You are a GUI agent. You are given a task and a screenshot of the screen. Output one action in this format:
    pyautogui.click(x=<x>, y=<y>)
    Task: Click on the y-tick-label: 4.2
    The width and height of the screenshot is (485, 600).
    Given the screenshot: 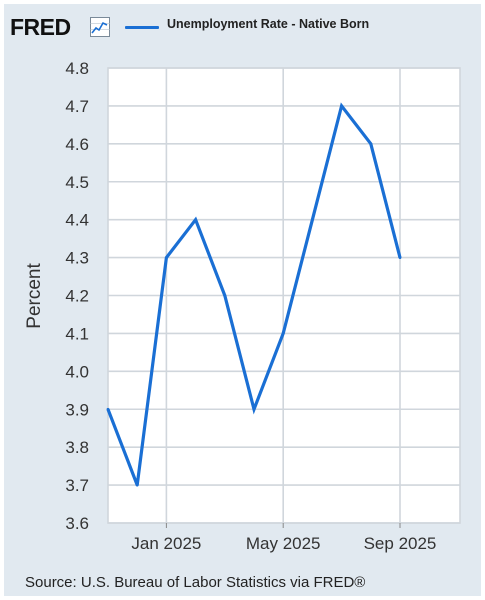 What is the action you would take?
    pyautogui.click(x=77, y=296)
    